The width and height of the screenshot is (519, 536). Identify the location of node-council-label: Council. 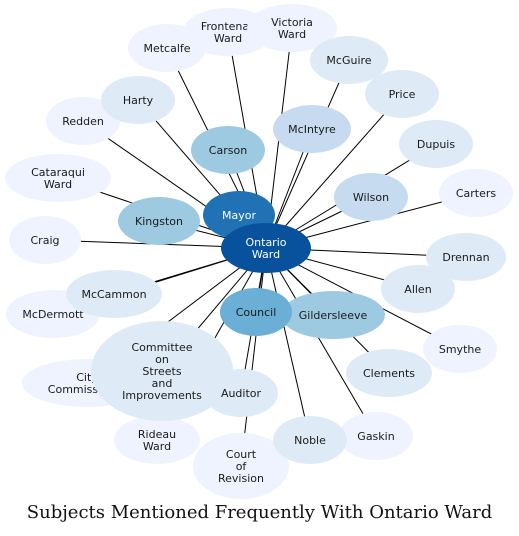
(256, 312).